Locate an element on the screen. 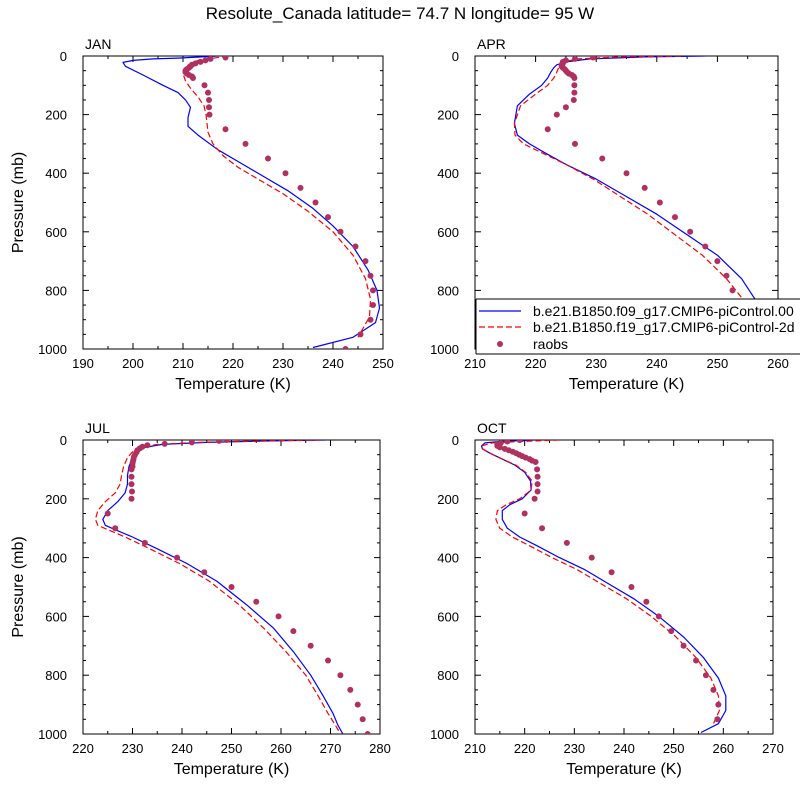 This screenshot has width=800, height=800. x-tick-label: 240 is located at coordinates (657, 363).